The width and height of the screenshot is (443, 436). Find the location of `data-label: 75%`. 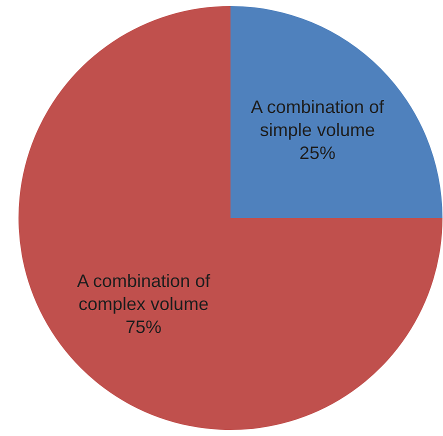

data-label: 75% is located at coordinates (144, 326).